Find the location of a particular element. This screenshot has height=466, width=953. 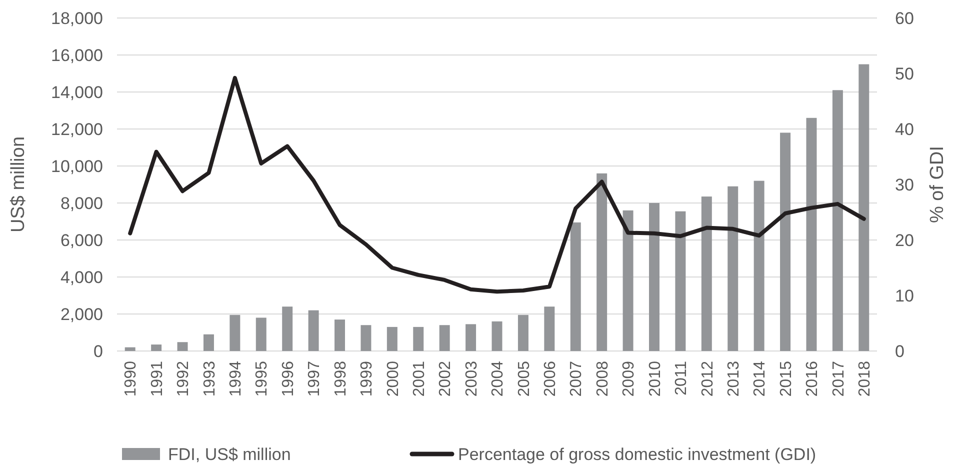

y-tick-label: 2,000 is located at coordinates (81, 314).